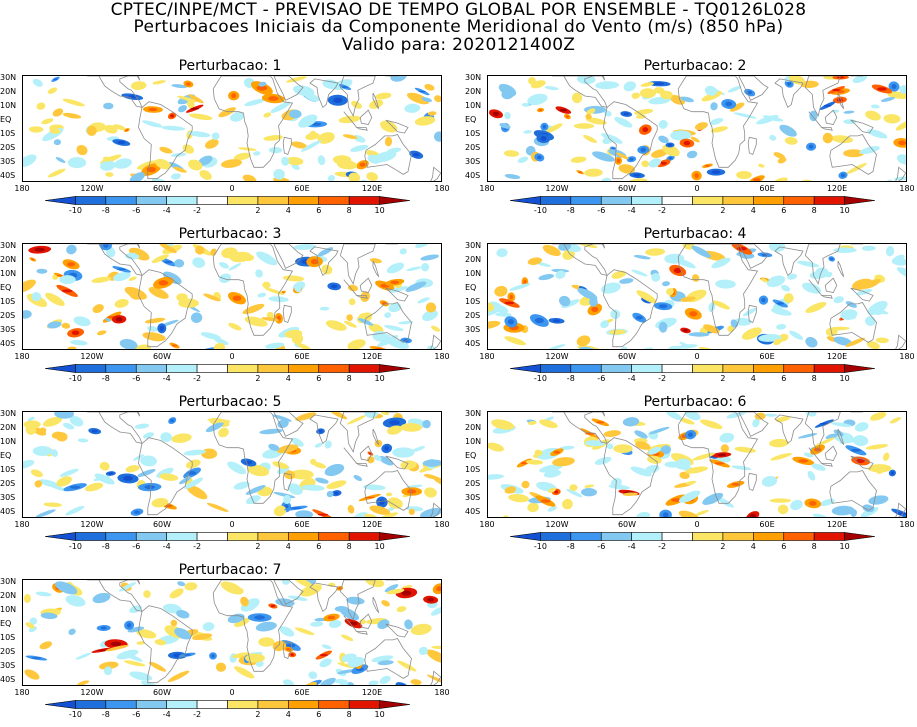 This screenshot has height=727, width=917. Describe the element at coordinates (540, 547) in the screenshot. I see `colorbar-tick-label: -10` at that location.